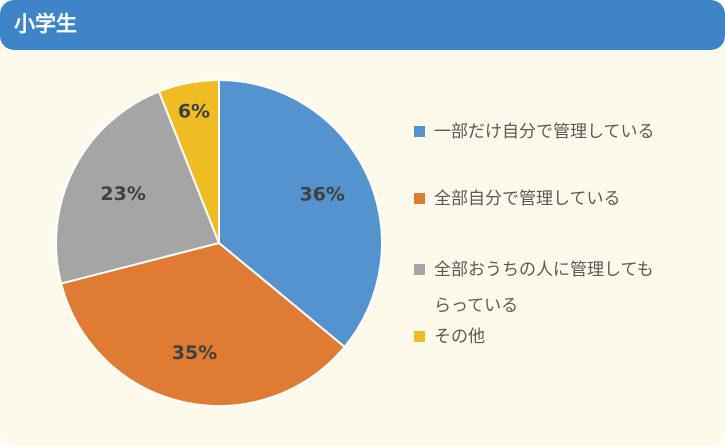 Image resolution: width=725 pixels, height=446 pixels. Describe the element at coordinates (321, 194) in the screenshot. I see `slice-value-label: 36%` at that location.